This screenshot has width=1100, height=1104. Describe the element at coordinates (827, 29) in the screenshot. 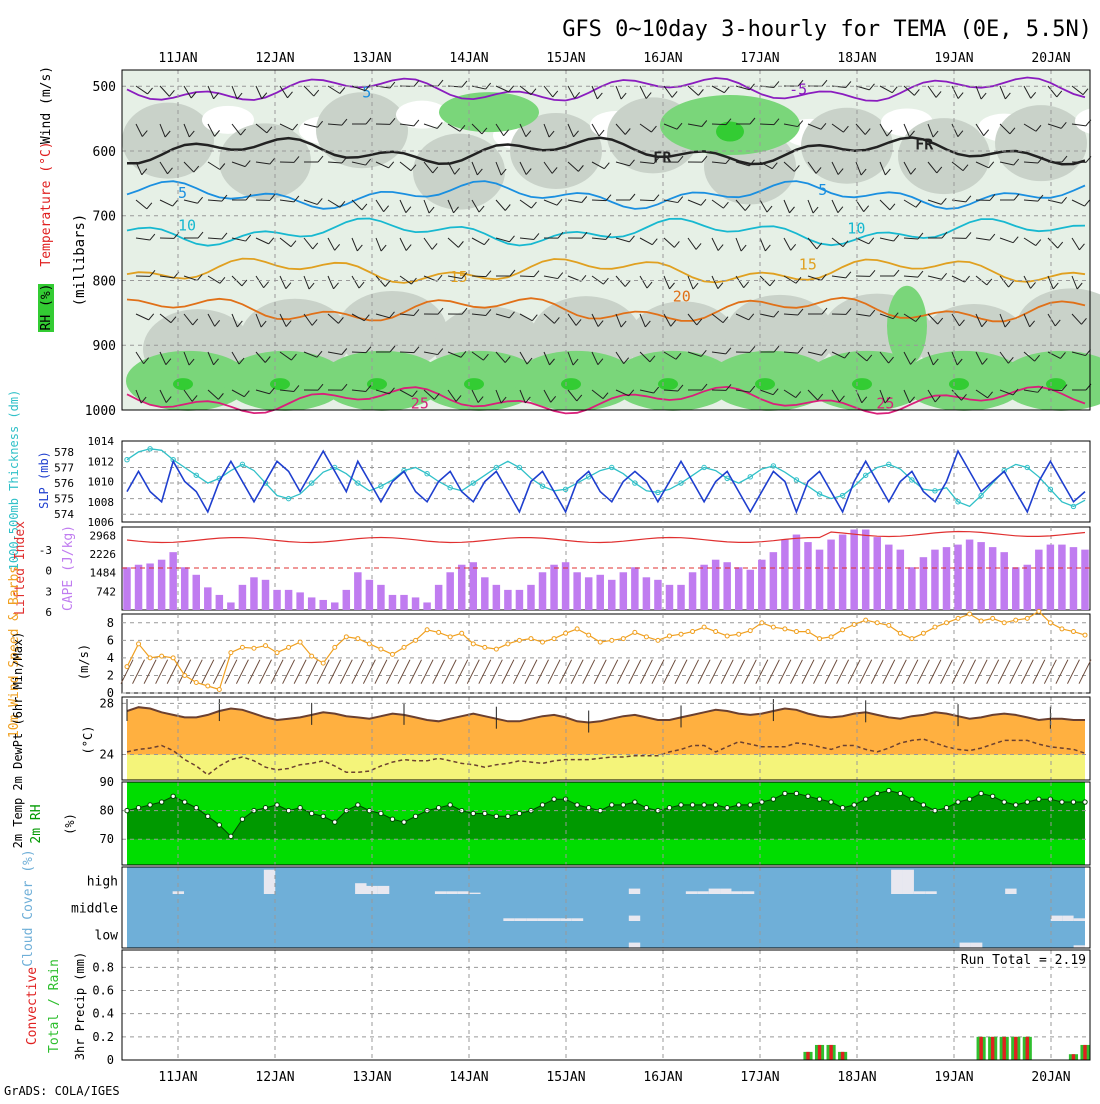

I see `chart-title: GFS 0~10day 3-hourly for TEMA (0E, 5.5N)` at that location.